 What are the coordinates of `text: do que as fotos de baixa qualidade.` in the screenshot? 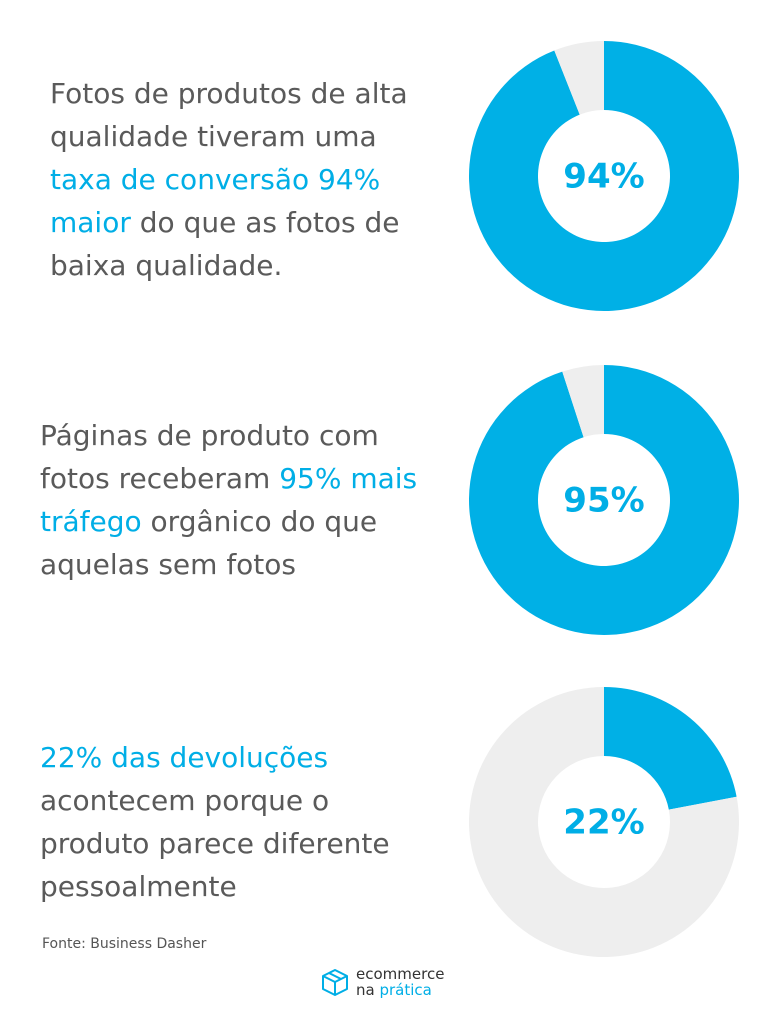 It's located at (225, 244).